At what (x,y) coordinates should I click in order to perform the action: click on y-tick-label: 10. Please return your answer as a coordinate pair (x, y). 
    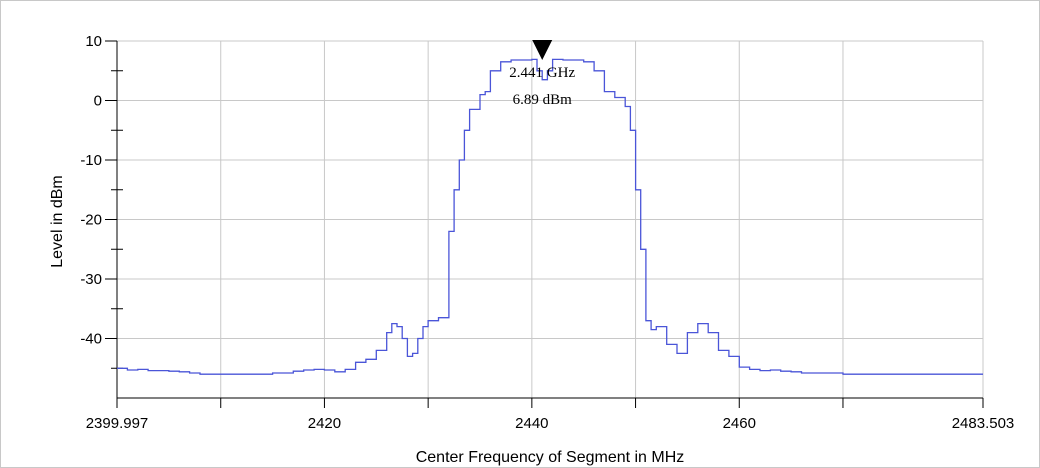
    Looking at the image, I should click on (93, 41).